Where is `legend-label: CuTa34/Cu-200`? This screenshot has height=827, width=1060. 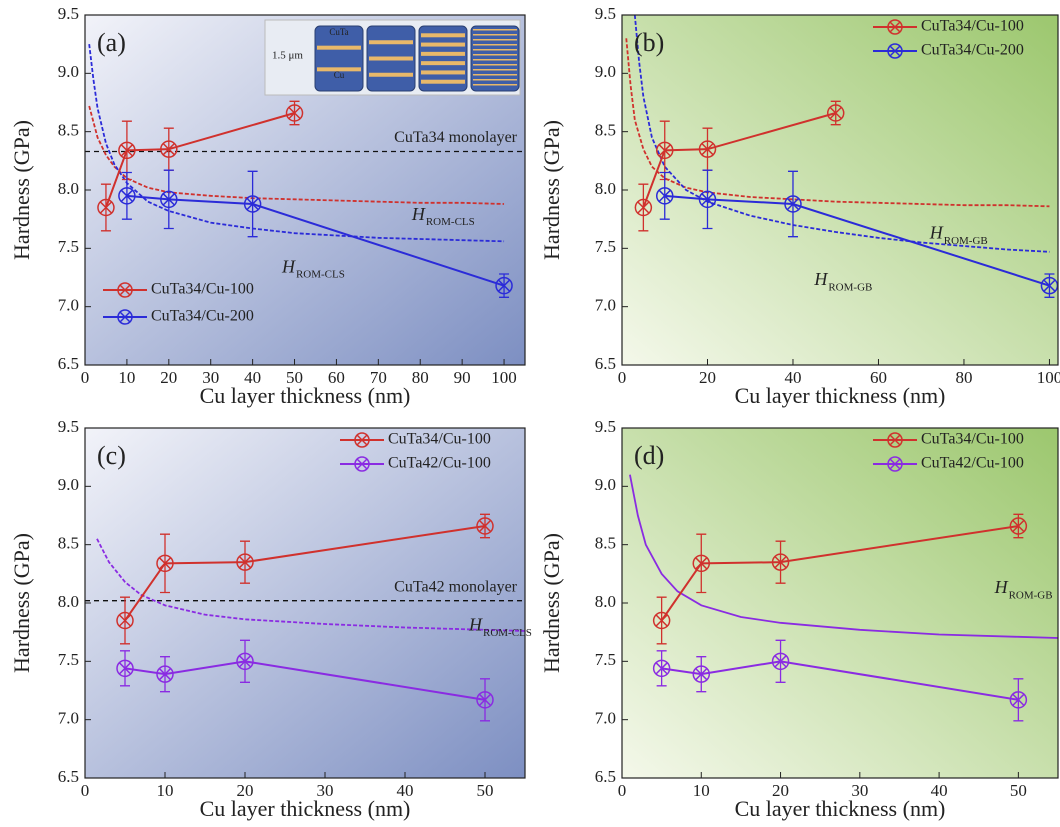 legend-label: CuTa34/Cu-200 is located at coordinates (972, 50).